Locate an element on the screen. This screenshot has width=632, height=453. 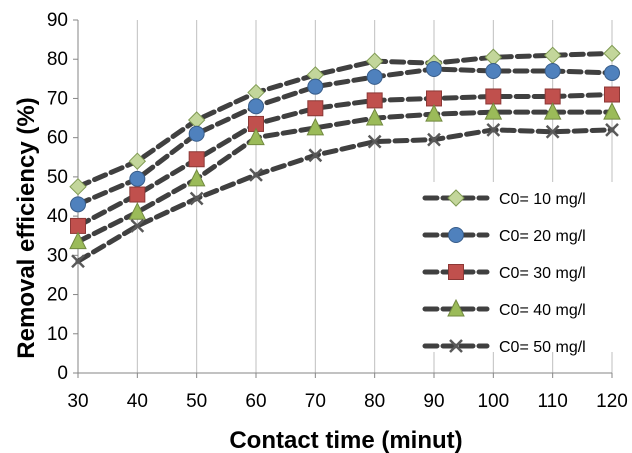
x-tick-label: 80 is located at coordinates (374, 401).